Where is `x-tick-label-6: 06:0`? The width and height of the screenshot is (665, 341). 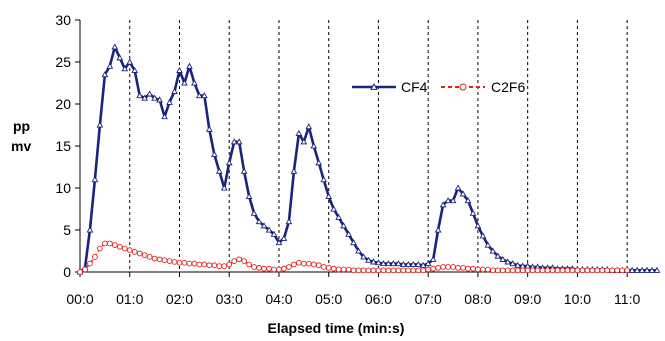 x-tick-label-6: 06:0 is located at coordinates (378, 299).